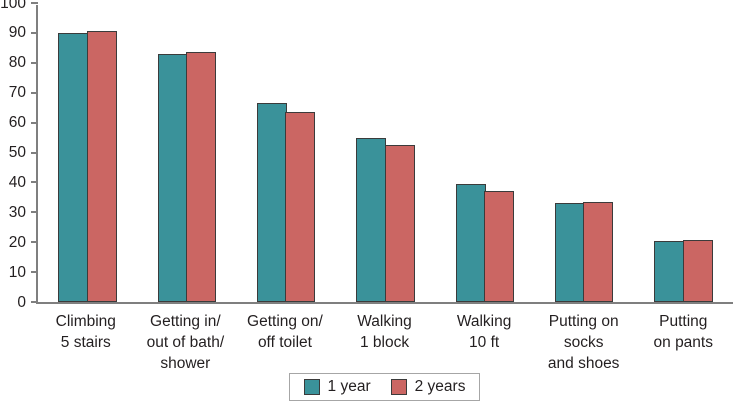  What do you see at coordinates (285, 332) in the screenshot?
I see `x-axis-category-label: Getting on/ off toilet` at bounding box center [285, 332].